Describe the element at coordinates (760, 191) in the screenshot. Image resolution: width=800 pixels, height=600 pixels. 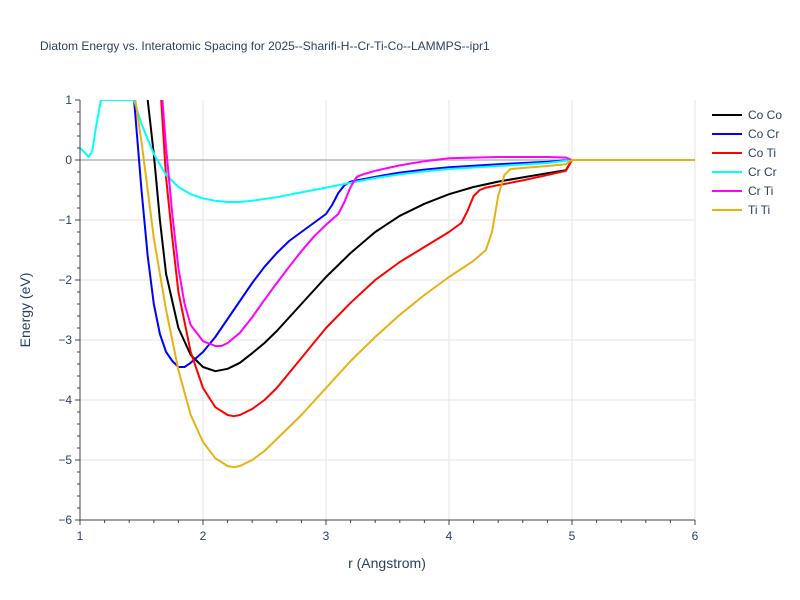
I see `legend-label: Cr Ti` at that location.